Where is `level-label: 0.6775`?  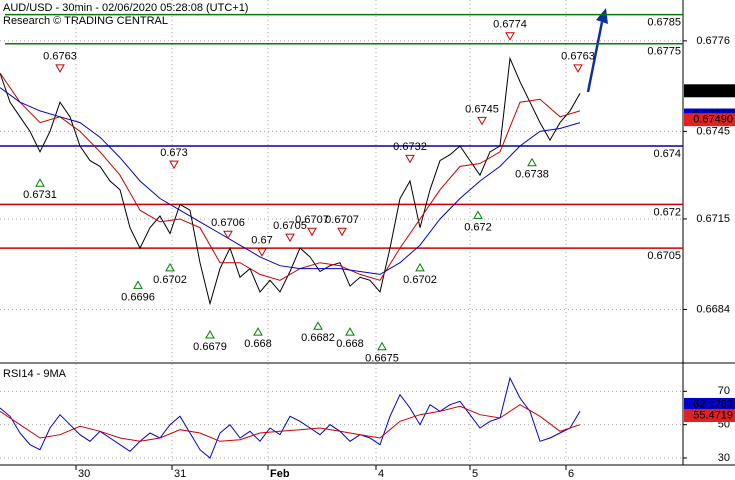
level-label: 0.6775 is located at coordinates (664, 52).